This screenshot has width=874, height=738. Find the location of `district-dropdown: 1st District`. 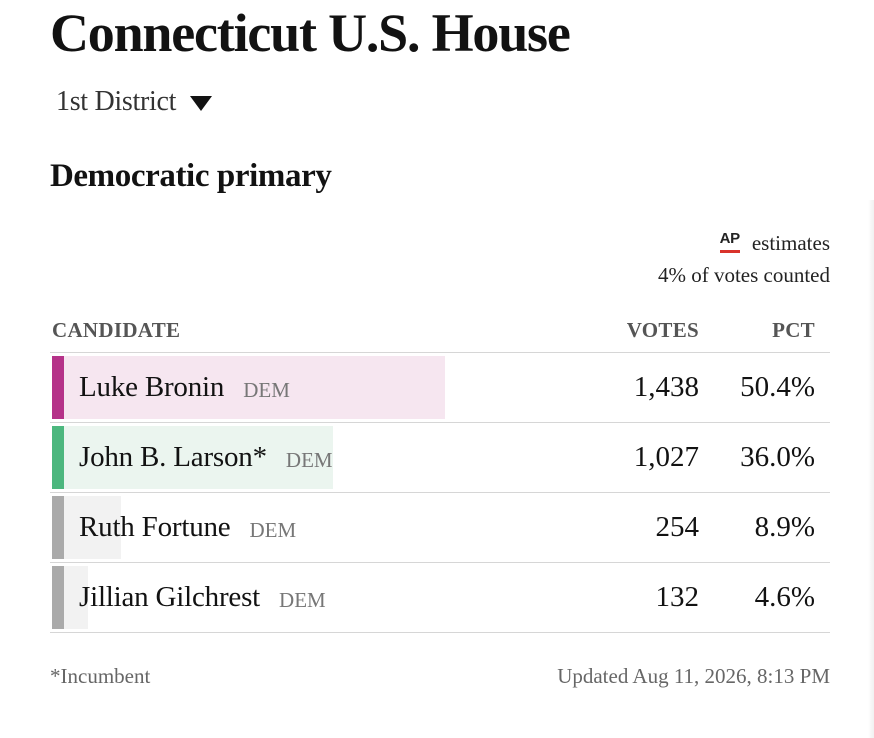

district-dropdown: 1st District is located at coordinates (134, 102).